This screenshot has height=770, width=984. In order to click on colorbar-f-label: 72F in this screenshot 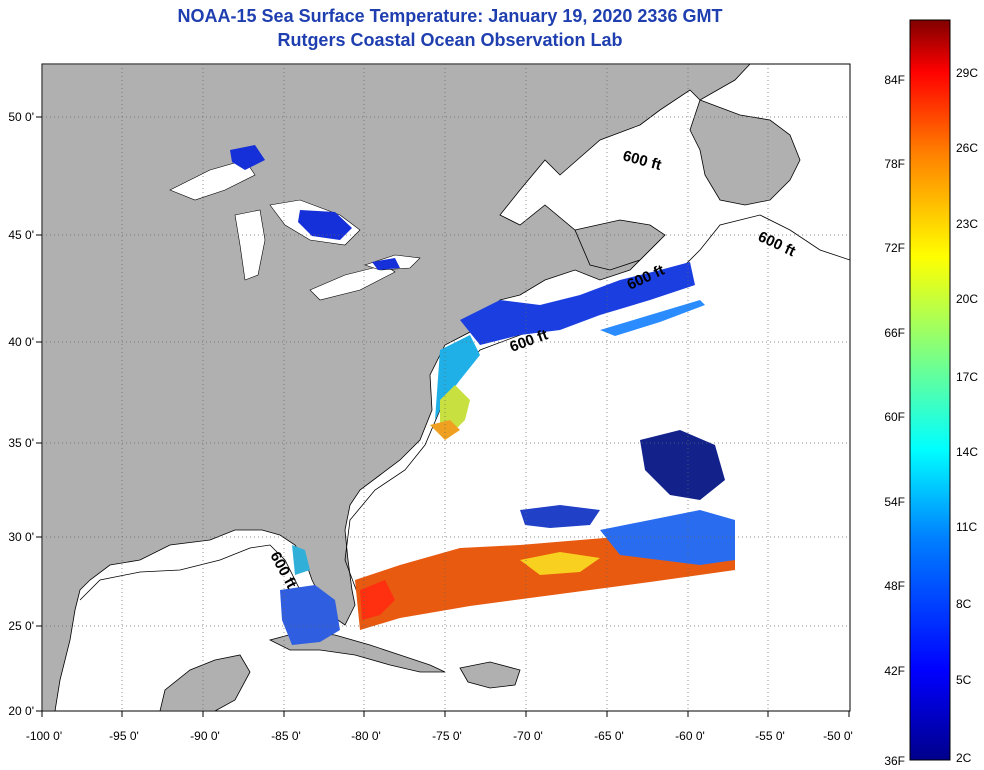, I will do `click(894, 248)`.